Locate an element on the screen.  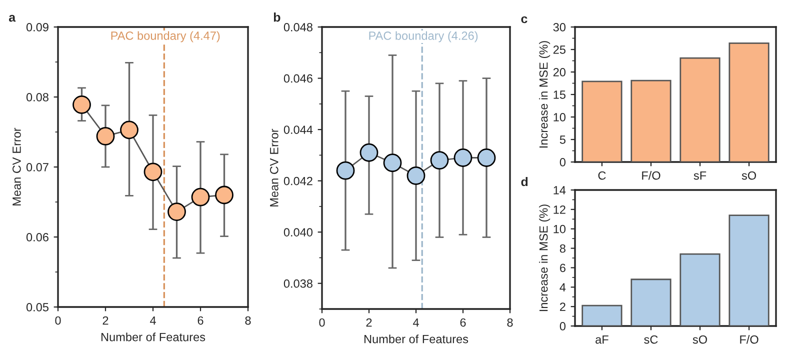
y-tick-label: 4 is located at coordinates (563, 287).